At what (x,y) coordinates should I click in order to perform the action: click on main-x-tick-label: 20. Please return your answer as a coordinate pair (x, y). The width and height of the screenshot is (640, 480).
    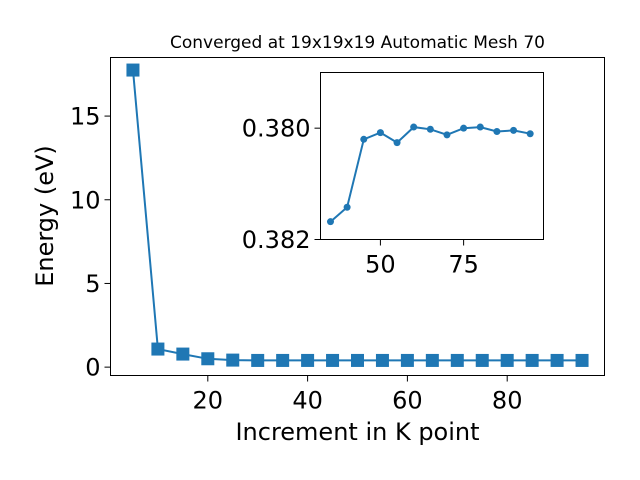
    Looking at the image, I should click on (208, 401).